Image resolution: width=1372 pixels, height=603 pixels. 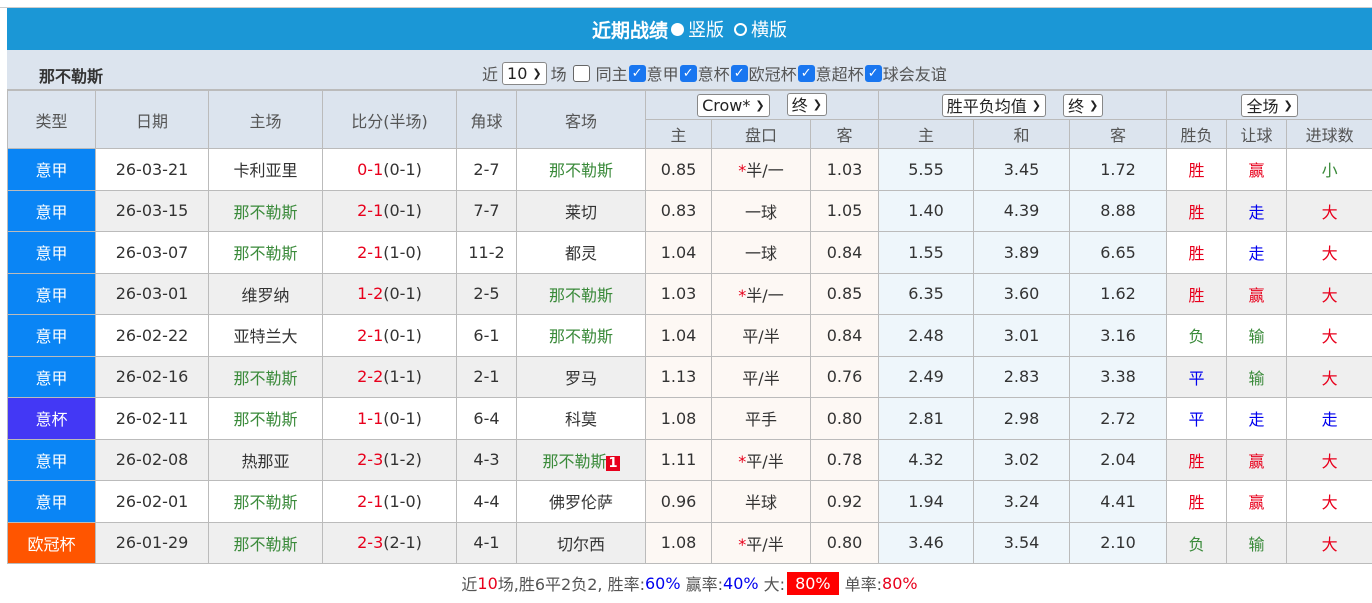 I want to click on home-team: 维罗纳, so click(x=265, y=293).